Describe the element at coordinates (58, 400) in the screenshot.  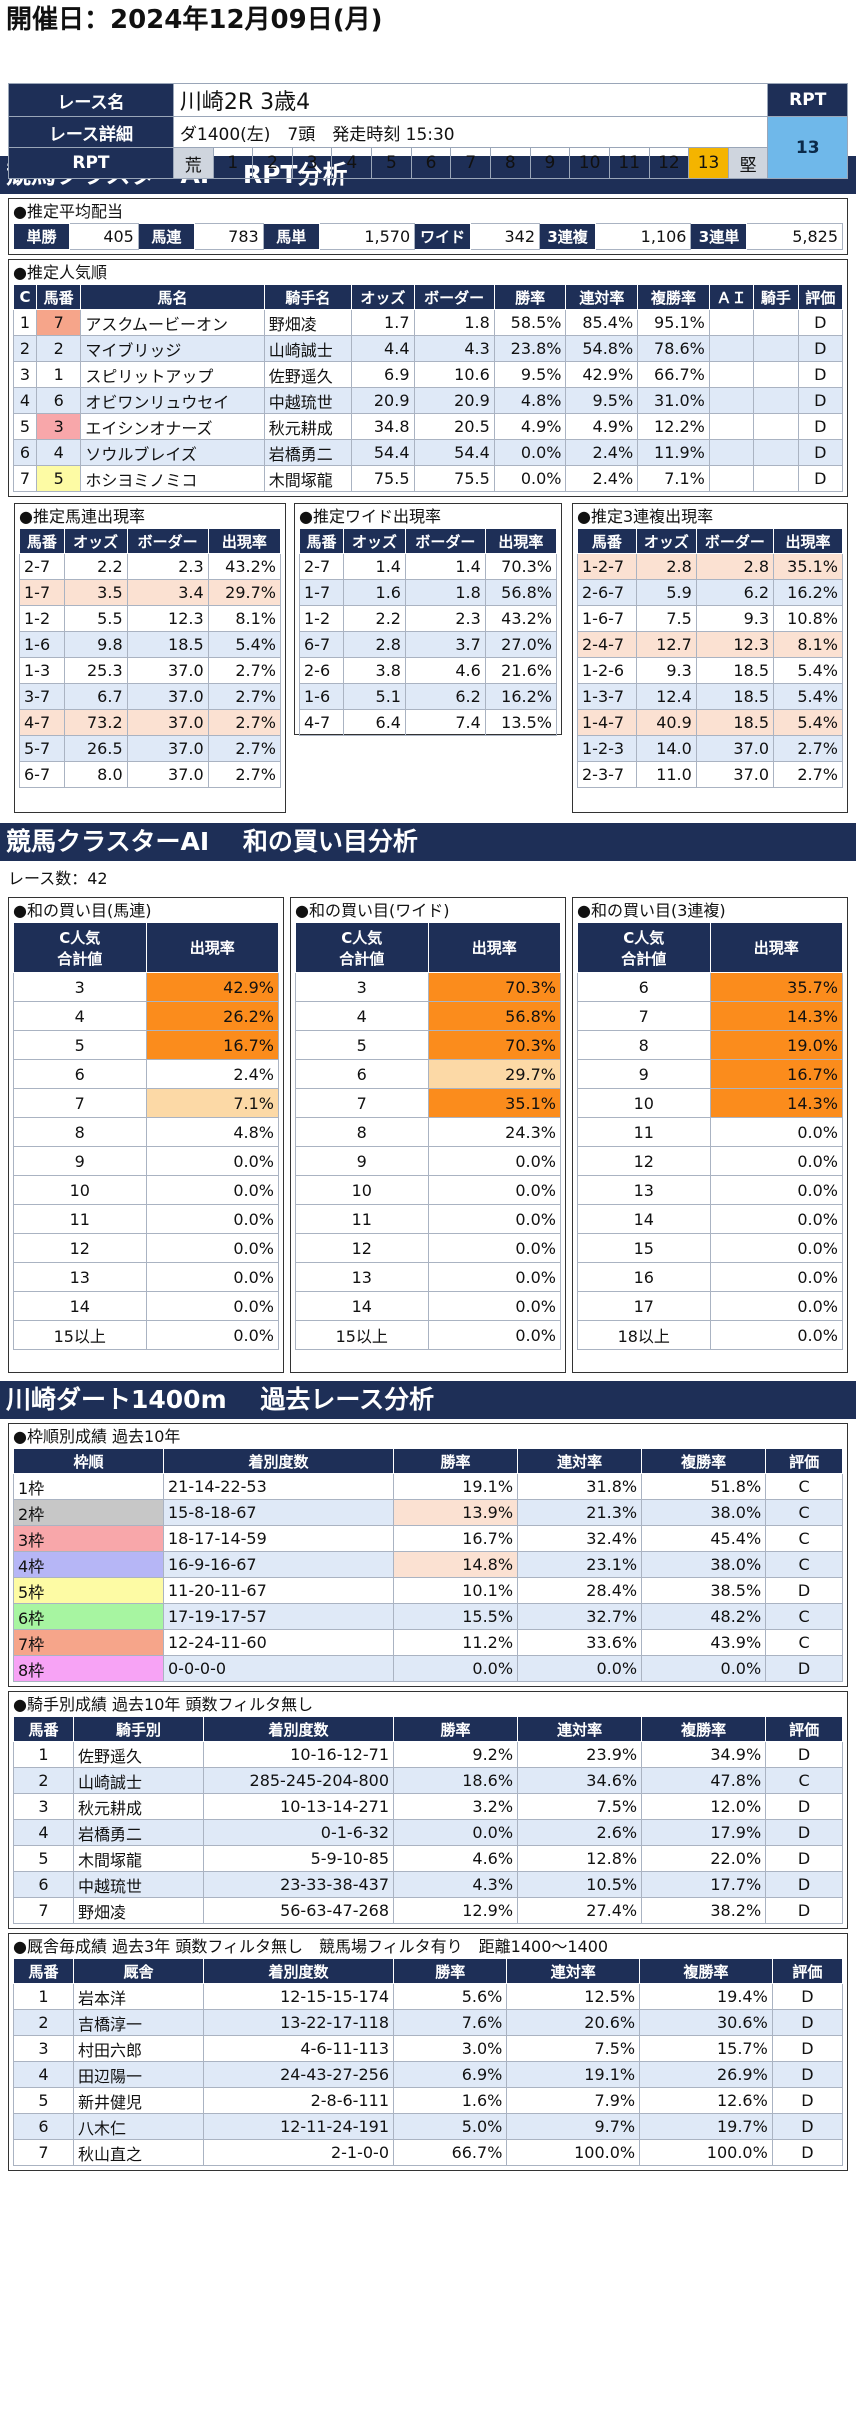
I see `popularity-cell: 6` at that location.